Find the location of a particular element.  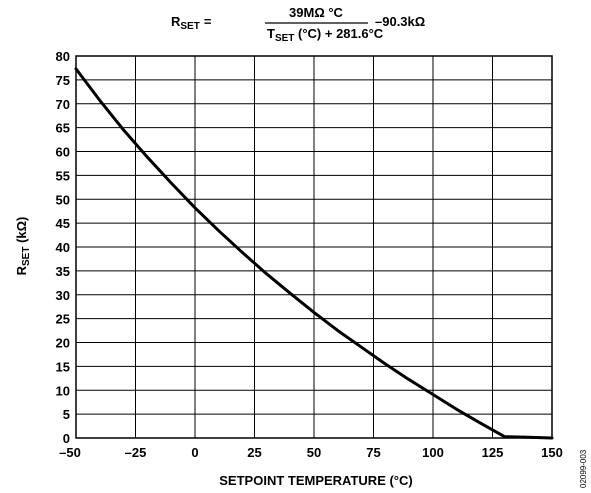

y-tick-label: 25 is located at coordinates (63, 319).